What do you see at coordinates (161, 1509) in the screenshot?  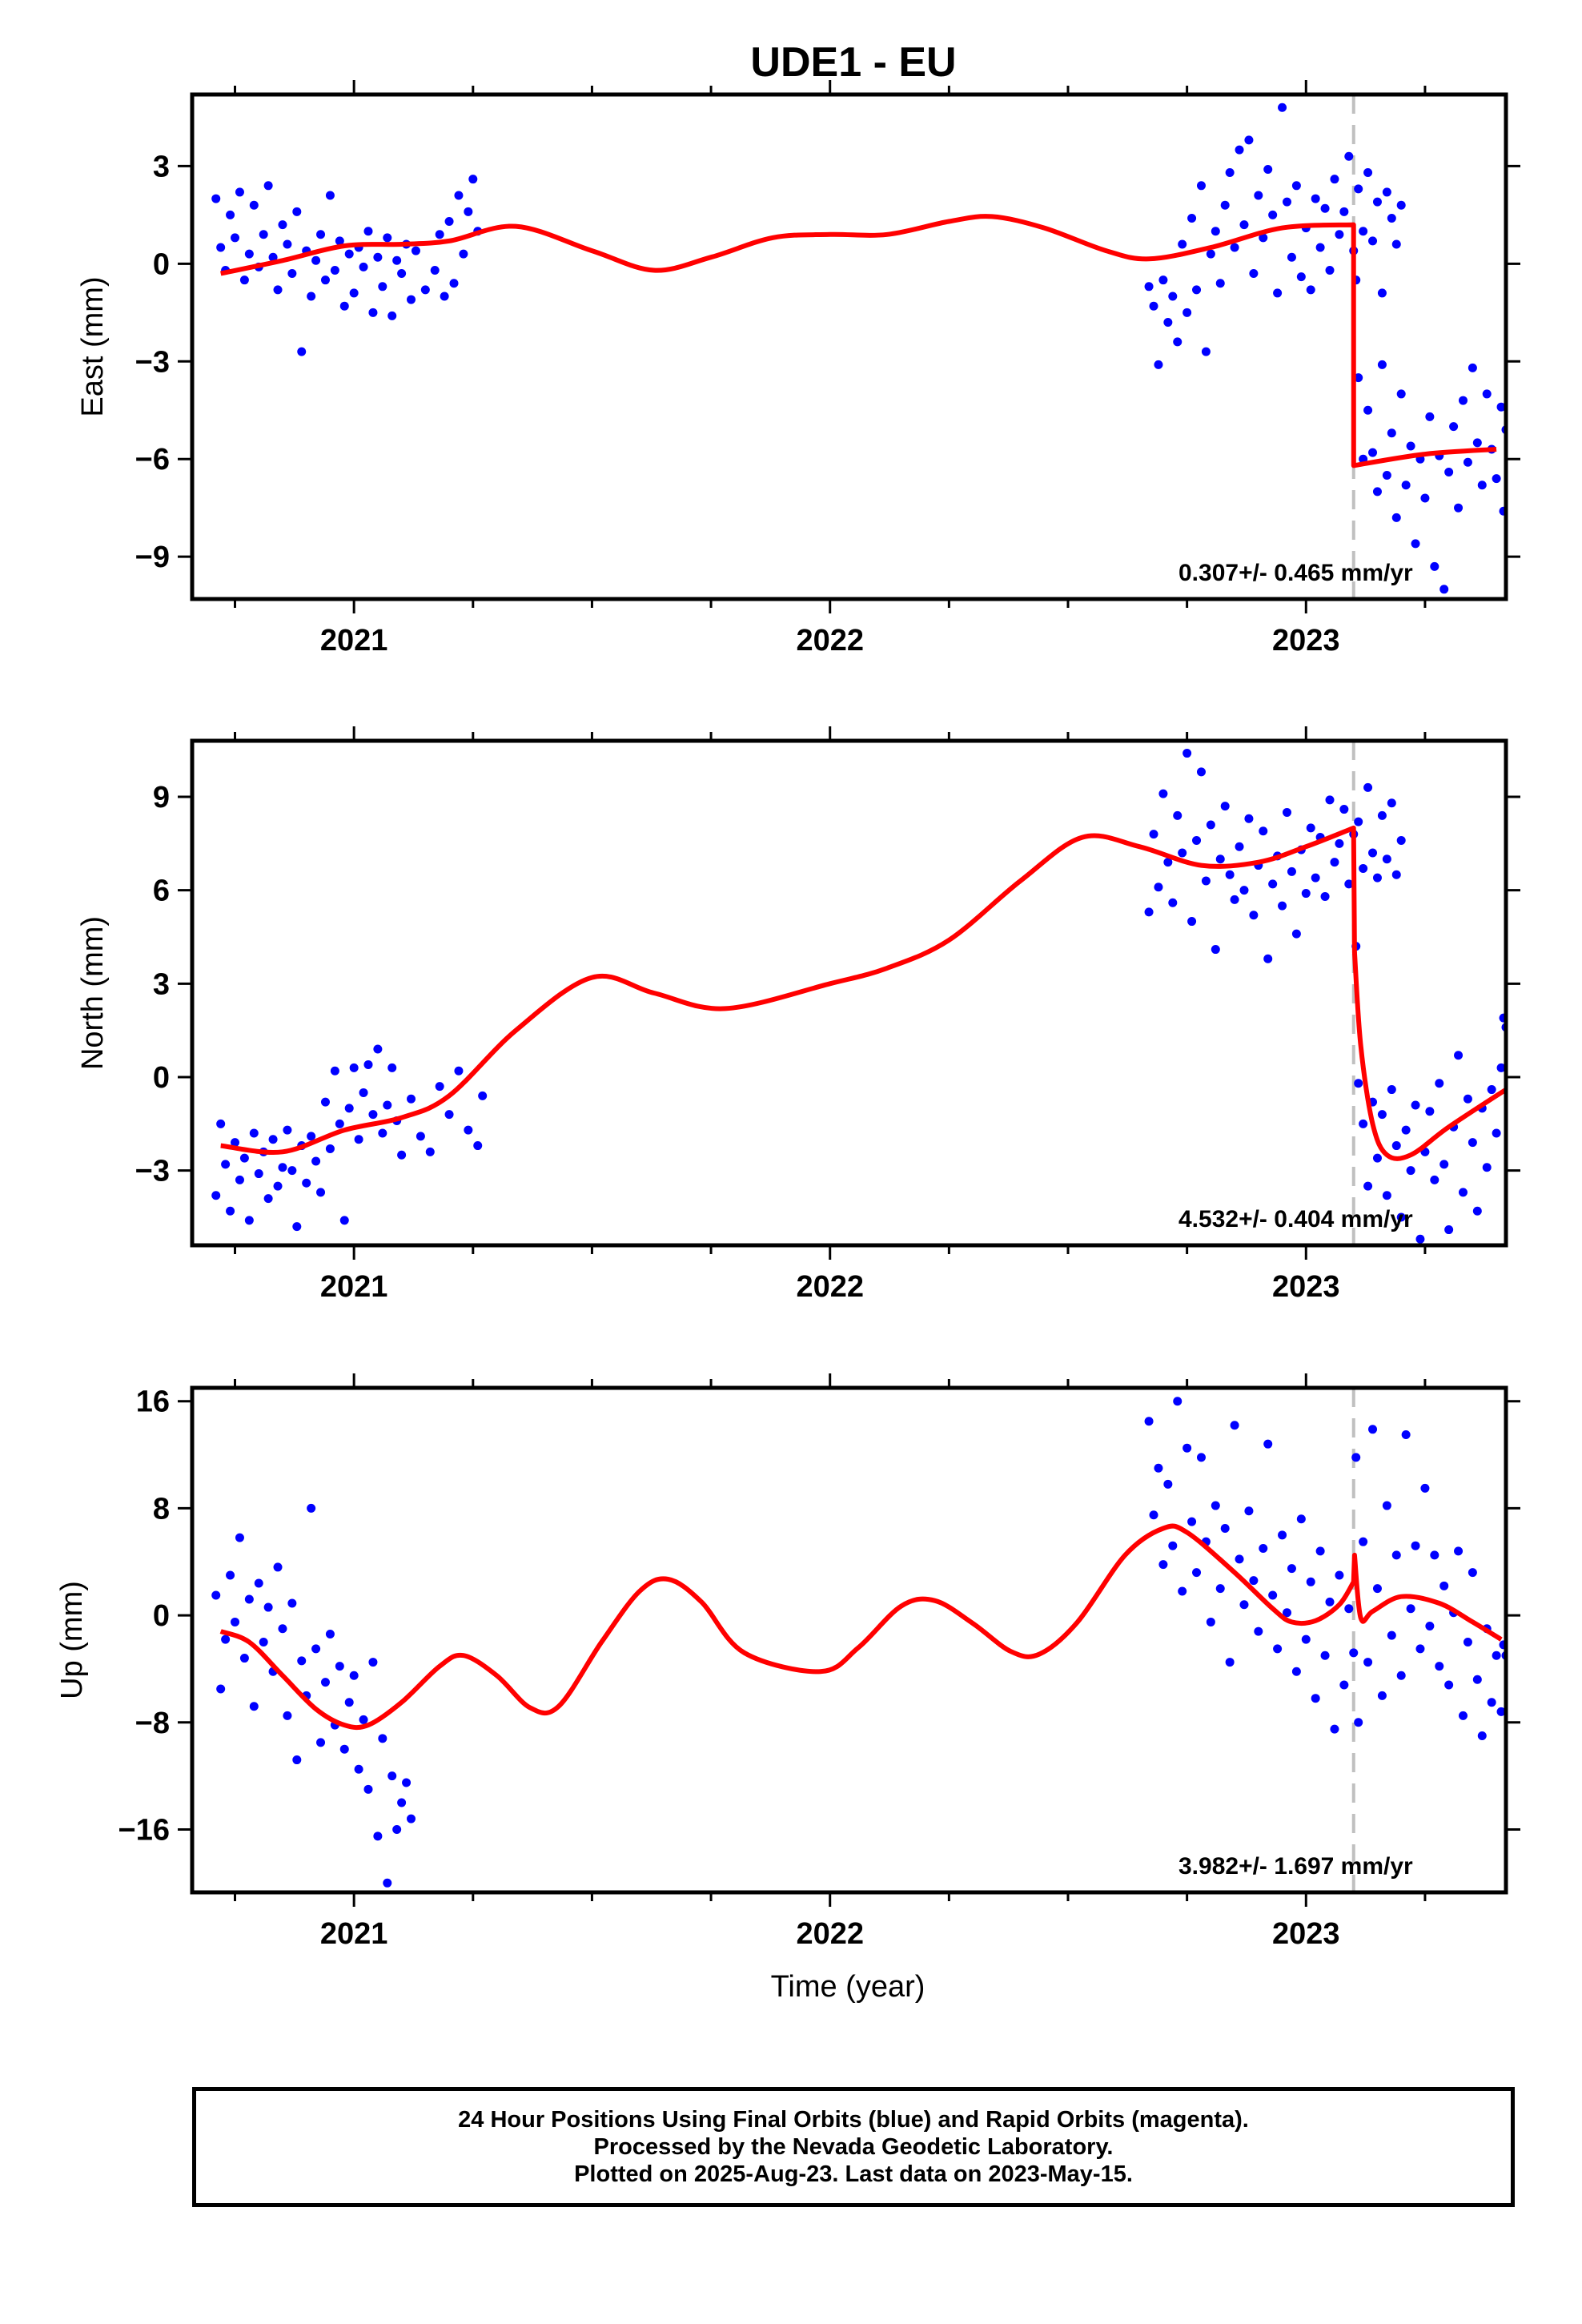 I see `y-tick-label: 8` at bounding box center [161, 1509].